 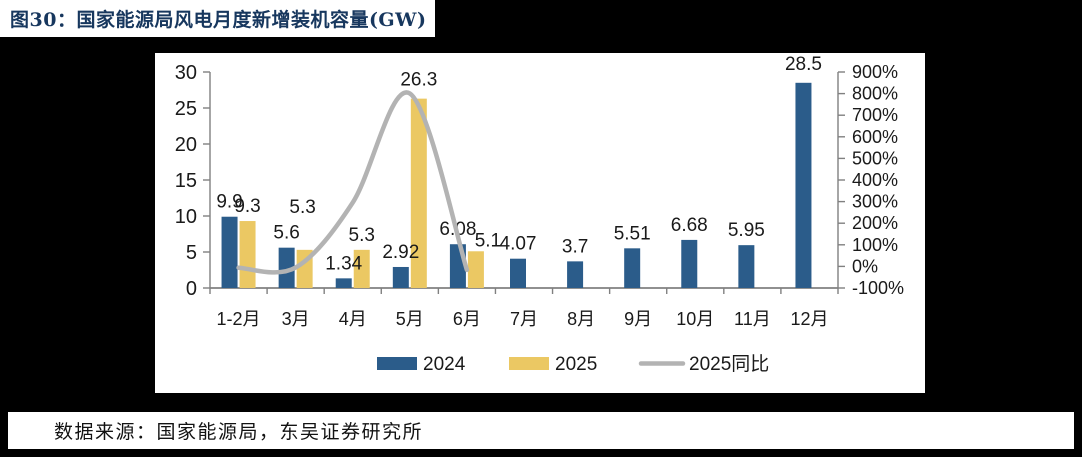 What do you see at coordinates (875, 202) in the screenshot?
I see `svg-text: 300%` at bounding box center [875, 202].